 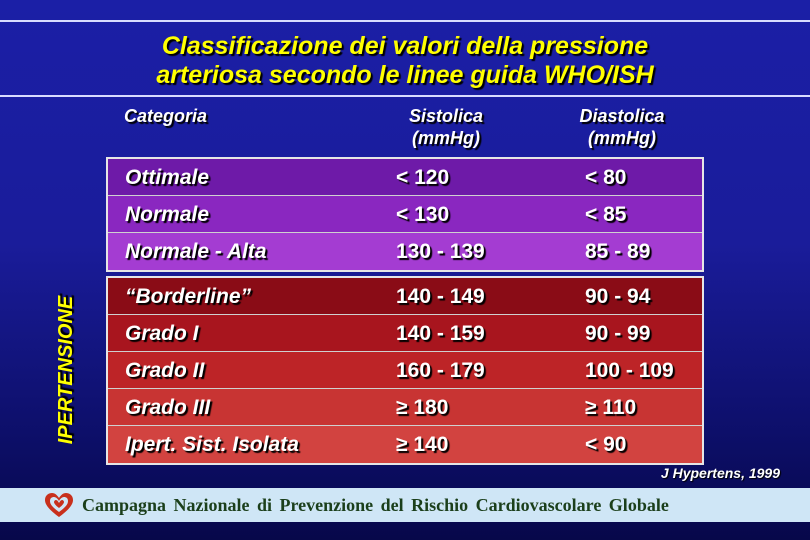 What do you see at coordinates (622, 138) in the screenshot?
I see `header-diastolica-unit: (mmHg)` at bounding box center [622, 138].